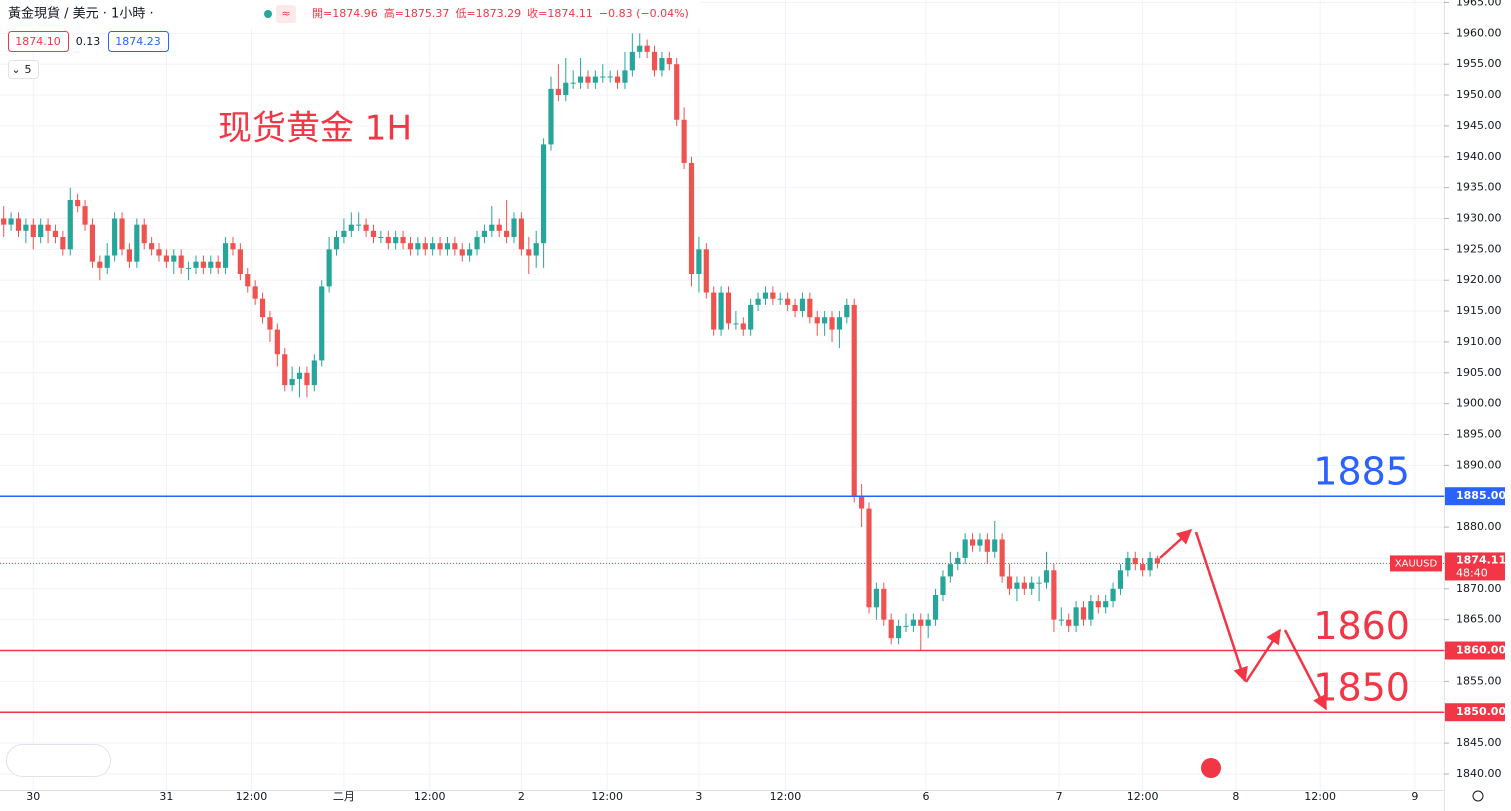 Image resolution: width=1511 pixels, height=811 pixels. I want to click on x-tick-label: 6, so click(925, 796).